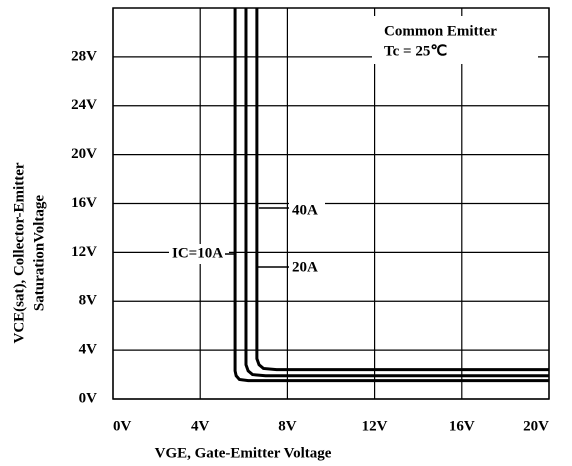 This screenshot has height=466, width=572. What do you see at coordinates (455, 40) in the screenshot?
I see `annotation-box` at bounding box center [455, 40].